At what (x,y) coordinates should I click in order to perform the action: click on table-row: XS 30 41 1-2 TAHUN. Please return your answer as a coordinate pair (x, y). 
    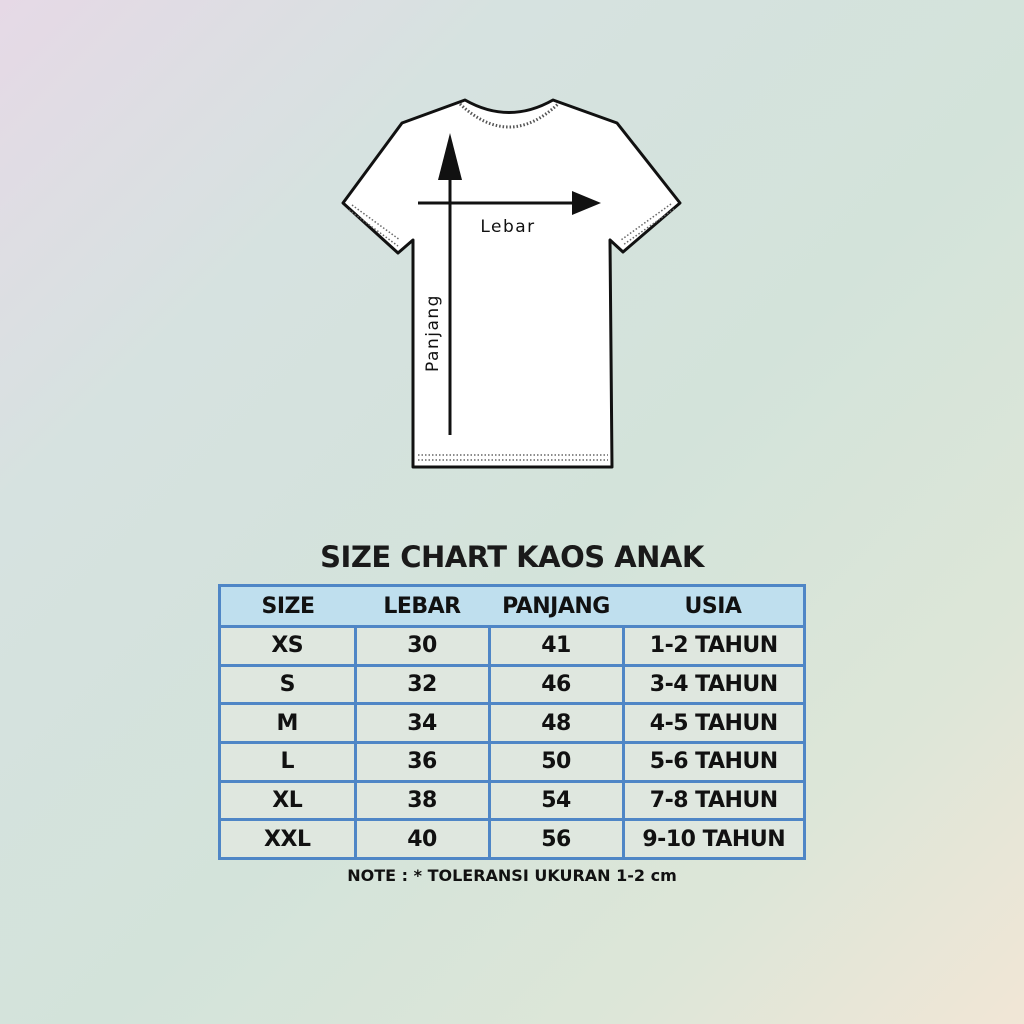
    Looking at the image, I should click on (512, 646).